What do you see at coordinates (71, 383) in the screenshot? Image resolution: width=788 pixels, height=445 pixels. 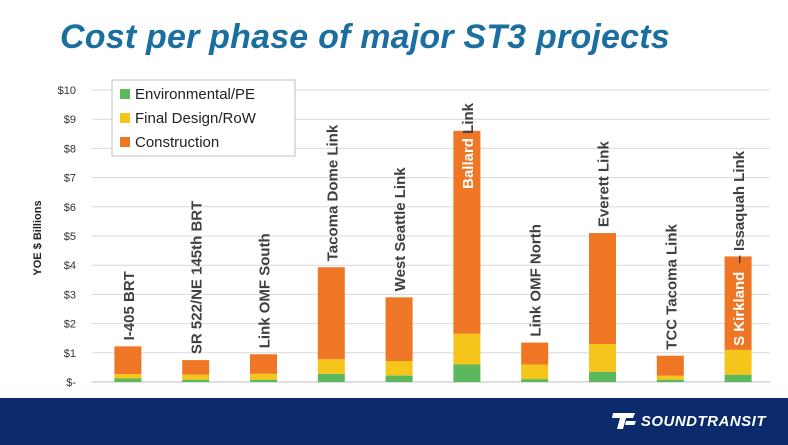 I see `y-tick-label: $-` at bounding box center [71, 383].